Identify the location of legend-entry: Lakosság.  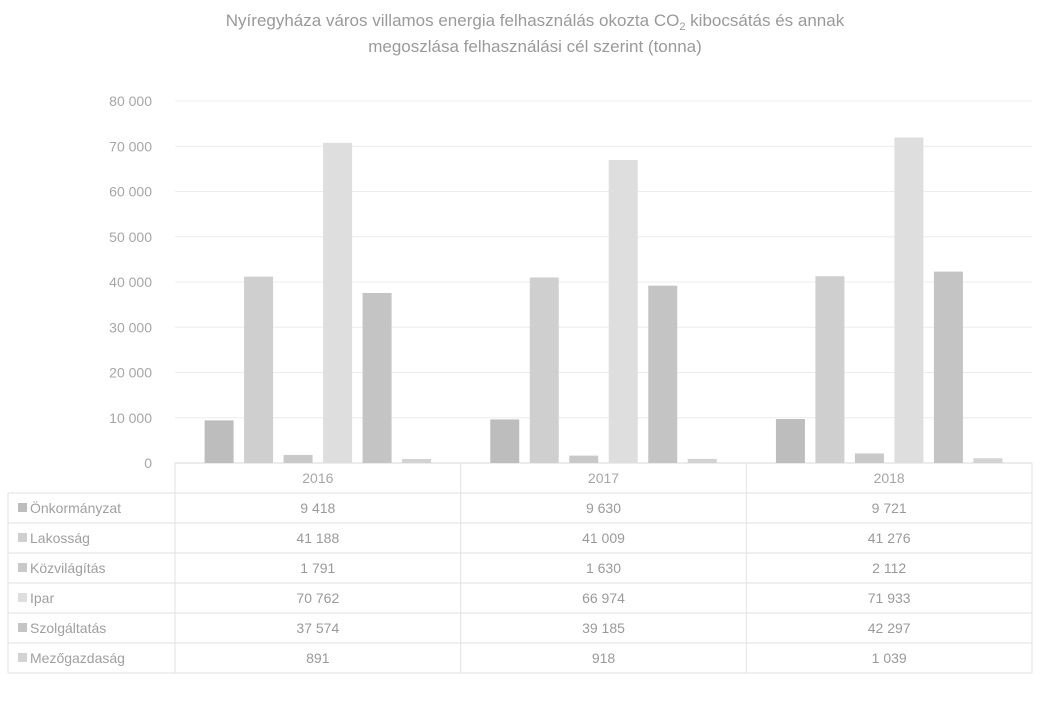
(60, 538).